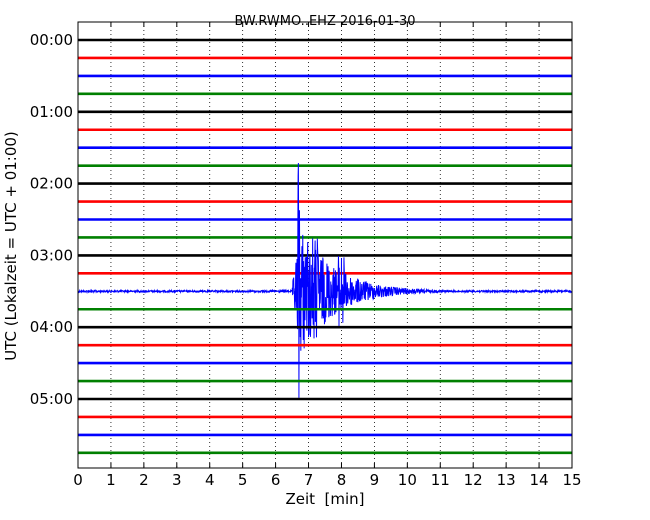 The width and height of the screenshot is (650, 520). Describe the element at coordinates (51, 184) in the screenshot. I see `y-tick-label-2: 02:00` at that location.